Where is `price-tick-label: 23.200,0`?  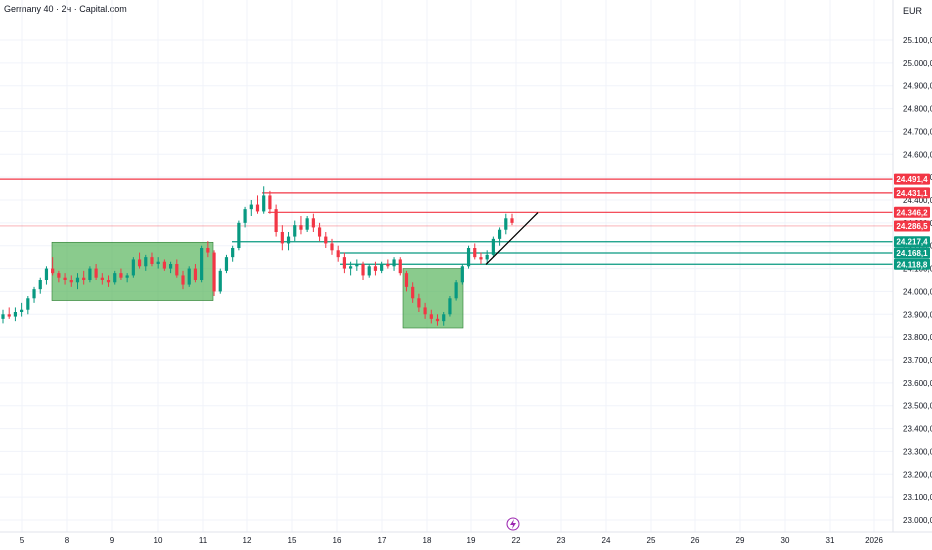 price-tick-label: 23.200,0 is located at coordinates (917, 474).